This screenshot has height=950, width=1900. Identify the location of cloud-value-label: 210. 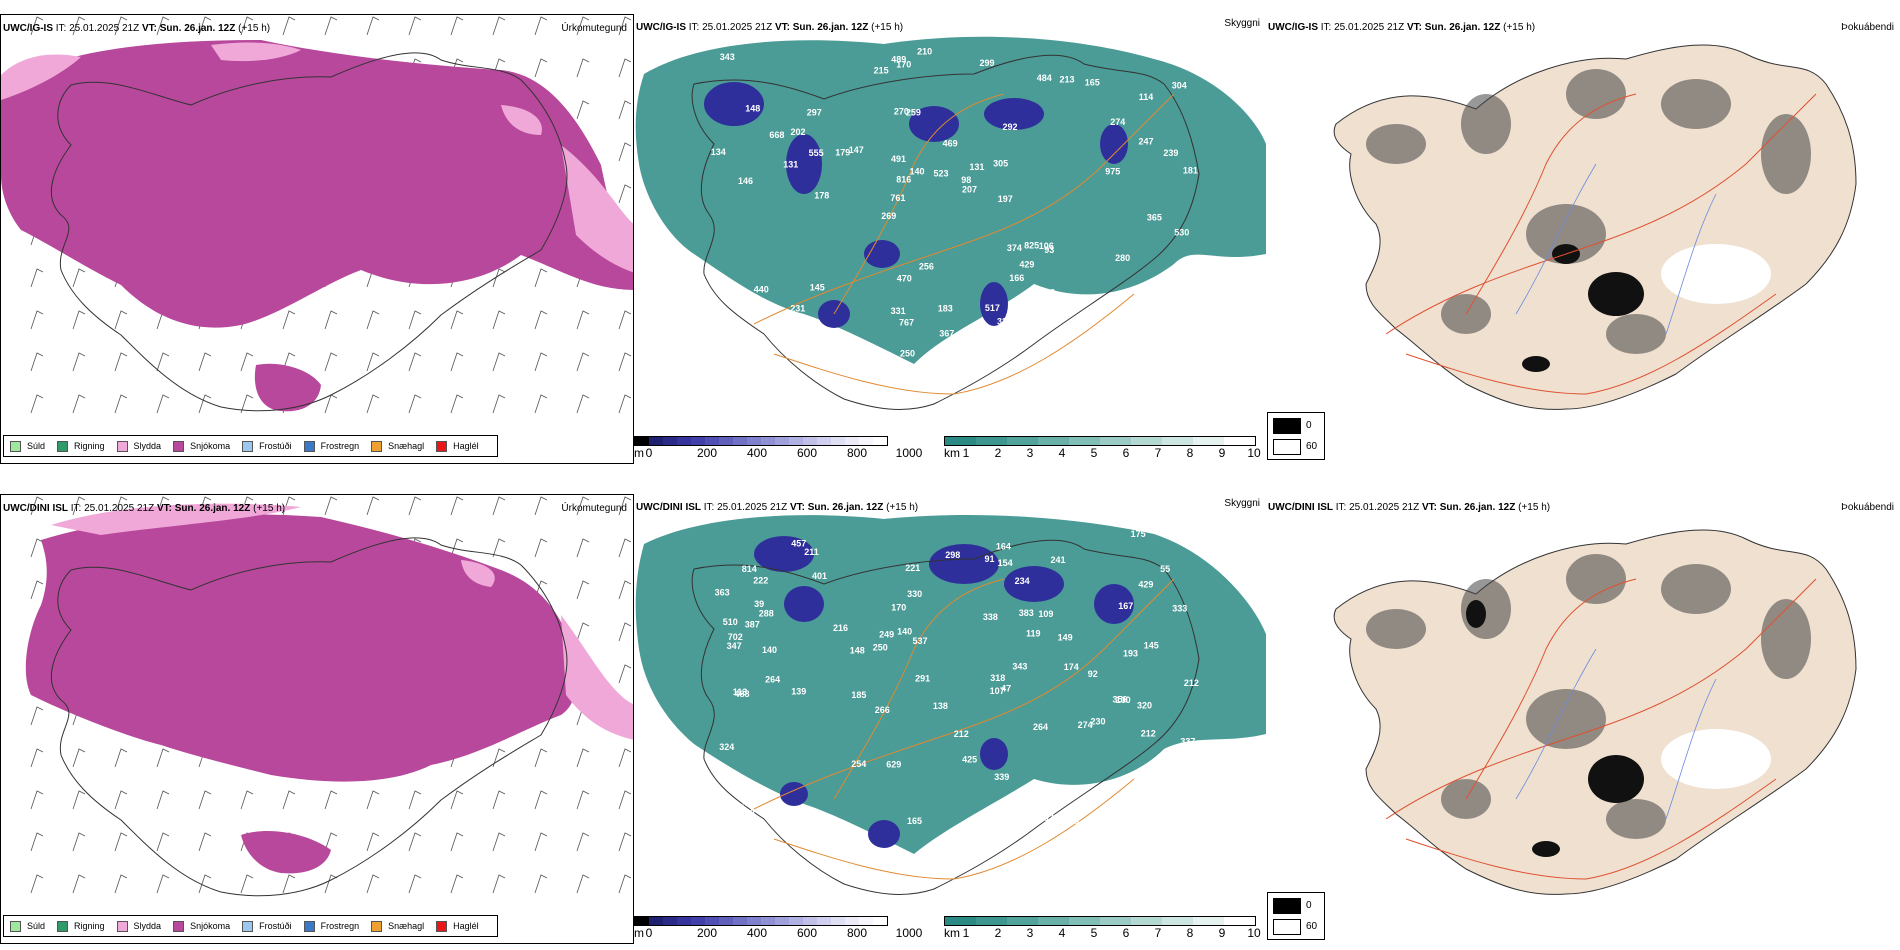
(924, 52).